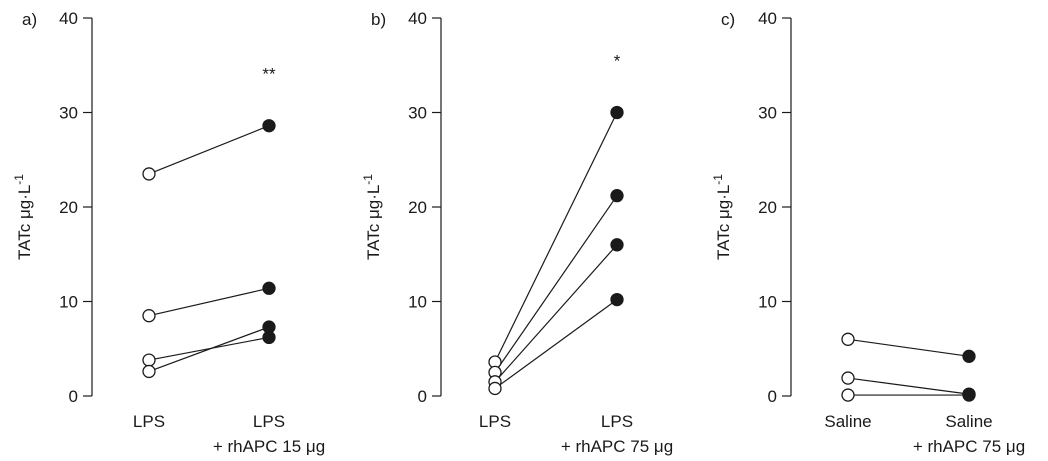 This screenshot has width=1048, height=461. What do you see at coordinates (378, 19) in the screenshot?
I see `panel-label: b)` at bounding box center [378, 19].